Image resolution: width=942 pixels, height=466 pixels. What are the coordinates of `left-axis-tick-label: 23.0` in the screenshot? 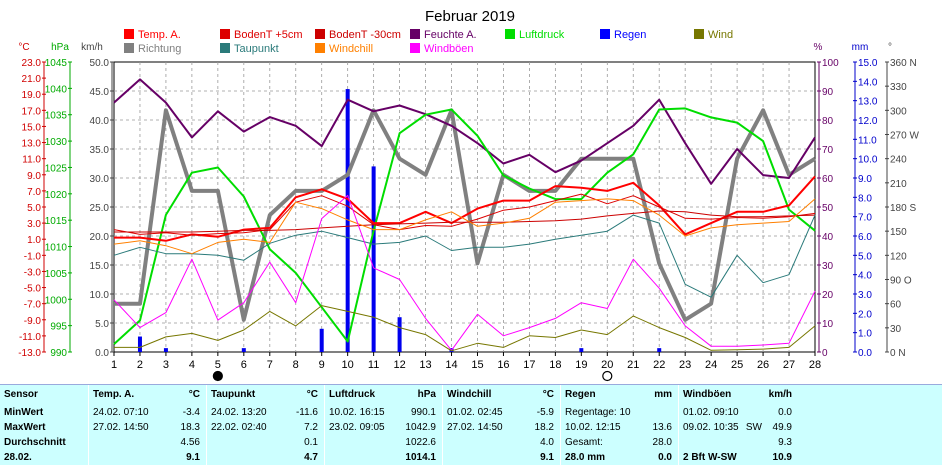 It's located at (32, 63).